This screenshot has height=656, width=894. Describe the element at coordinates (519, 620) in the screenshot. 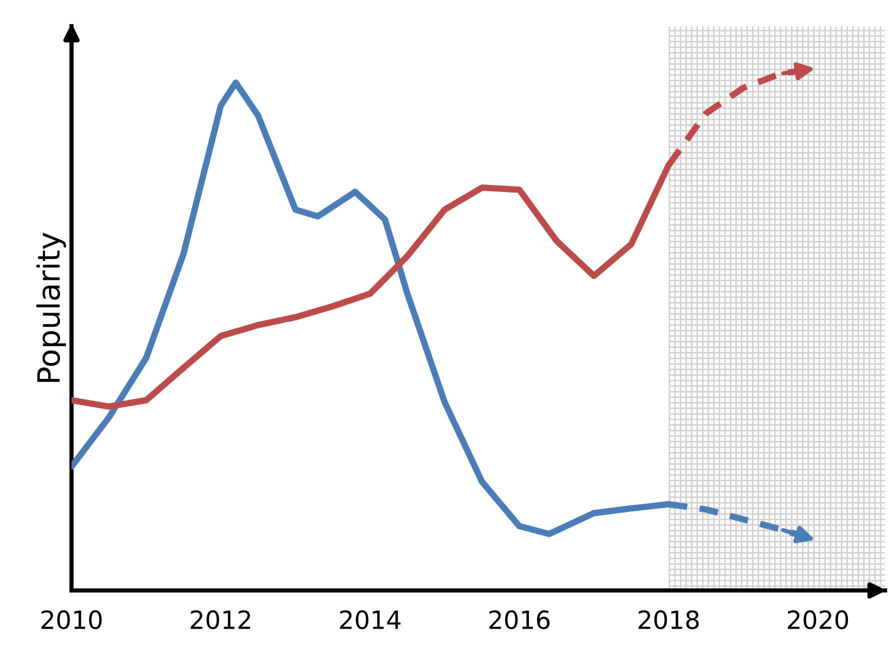

I see `x-tick-label: 2016` at that location.